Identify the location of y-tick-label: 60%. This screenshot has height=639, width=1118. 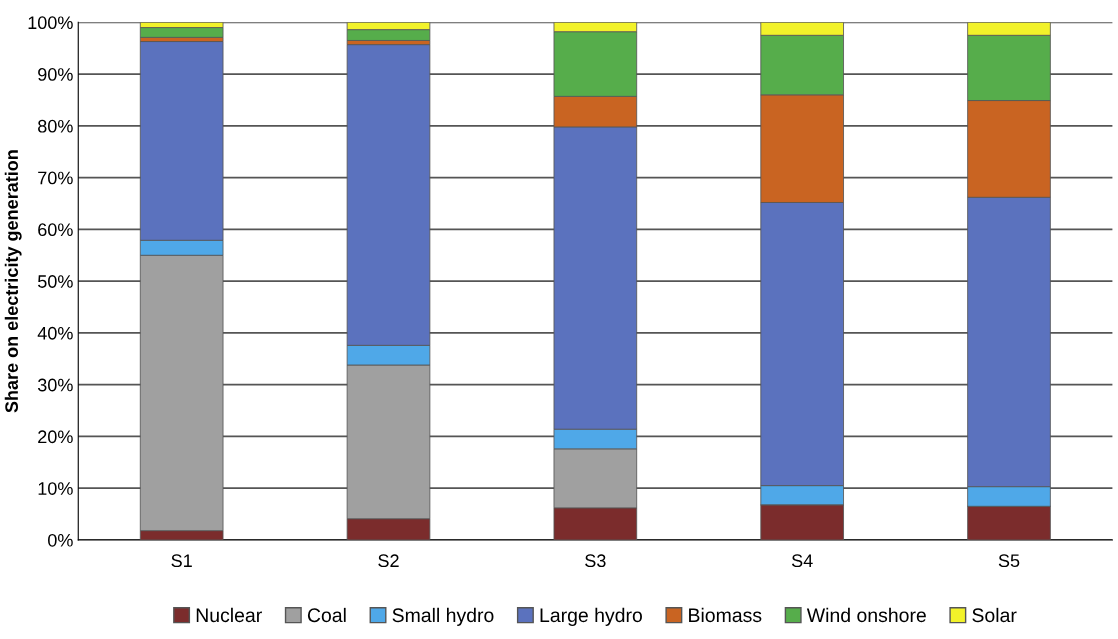
(55, 230).